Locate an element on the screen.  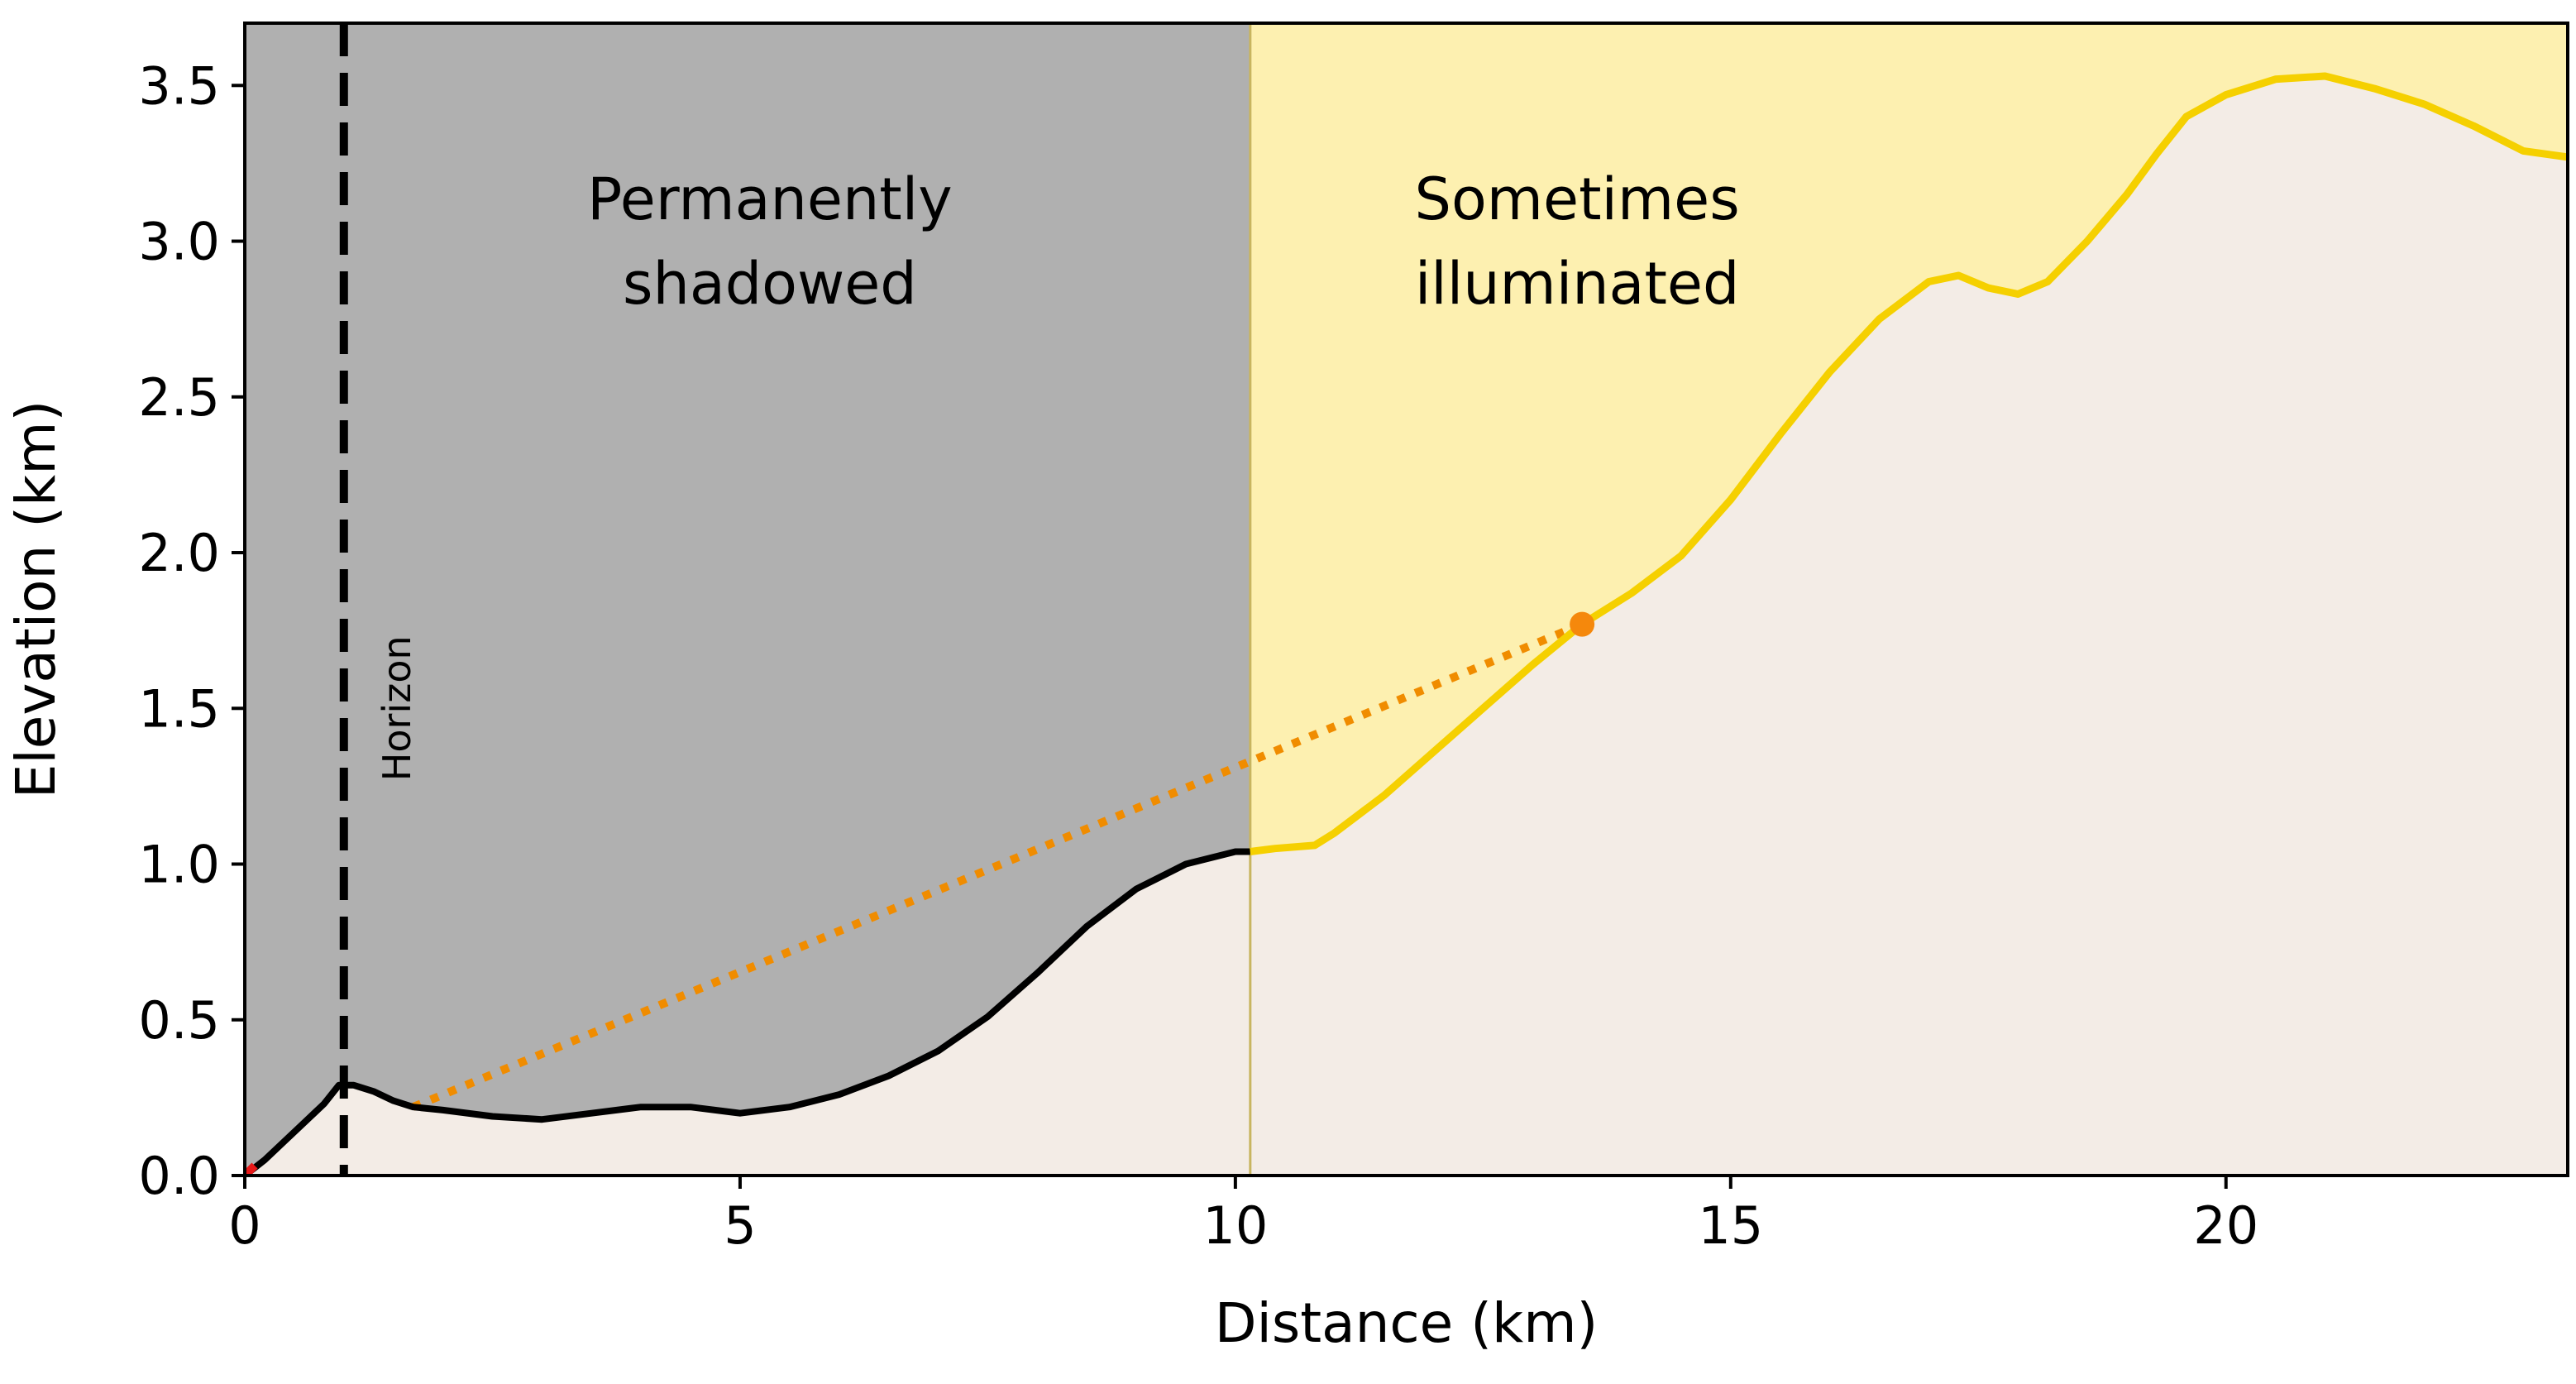
y-tick-label: 0.5 is located at coordinates (179, 1020).